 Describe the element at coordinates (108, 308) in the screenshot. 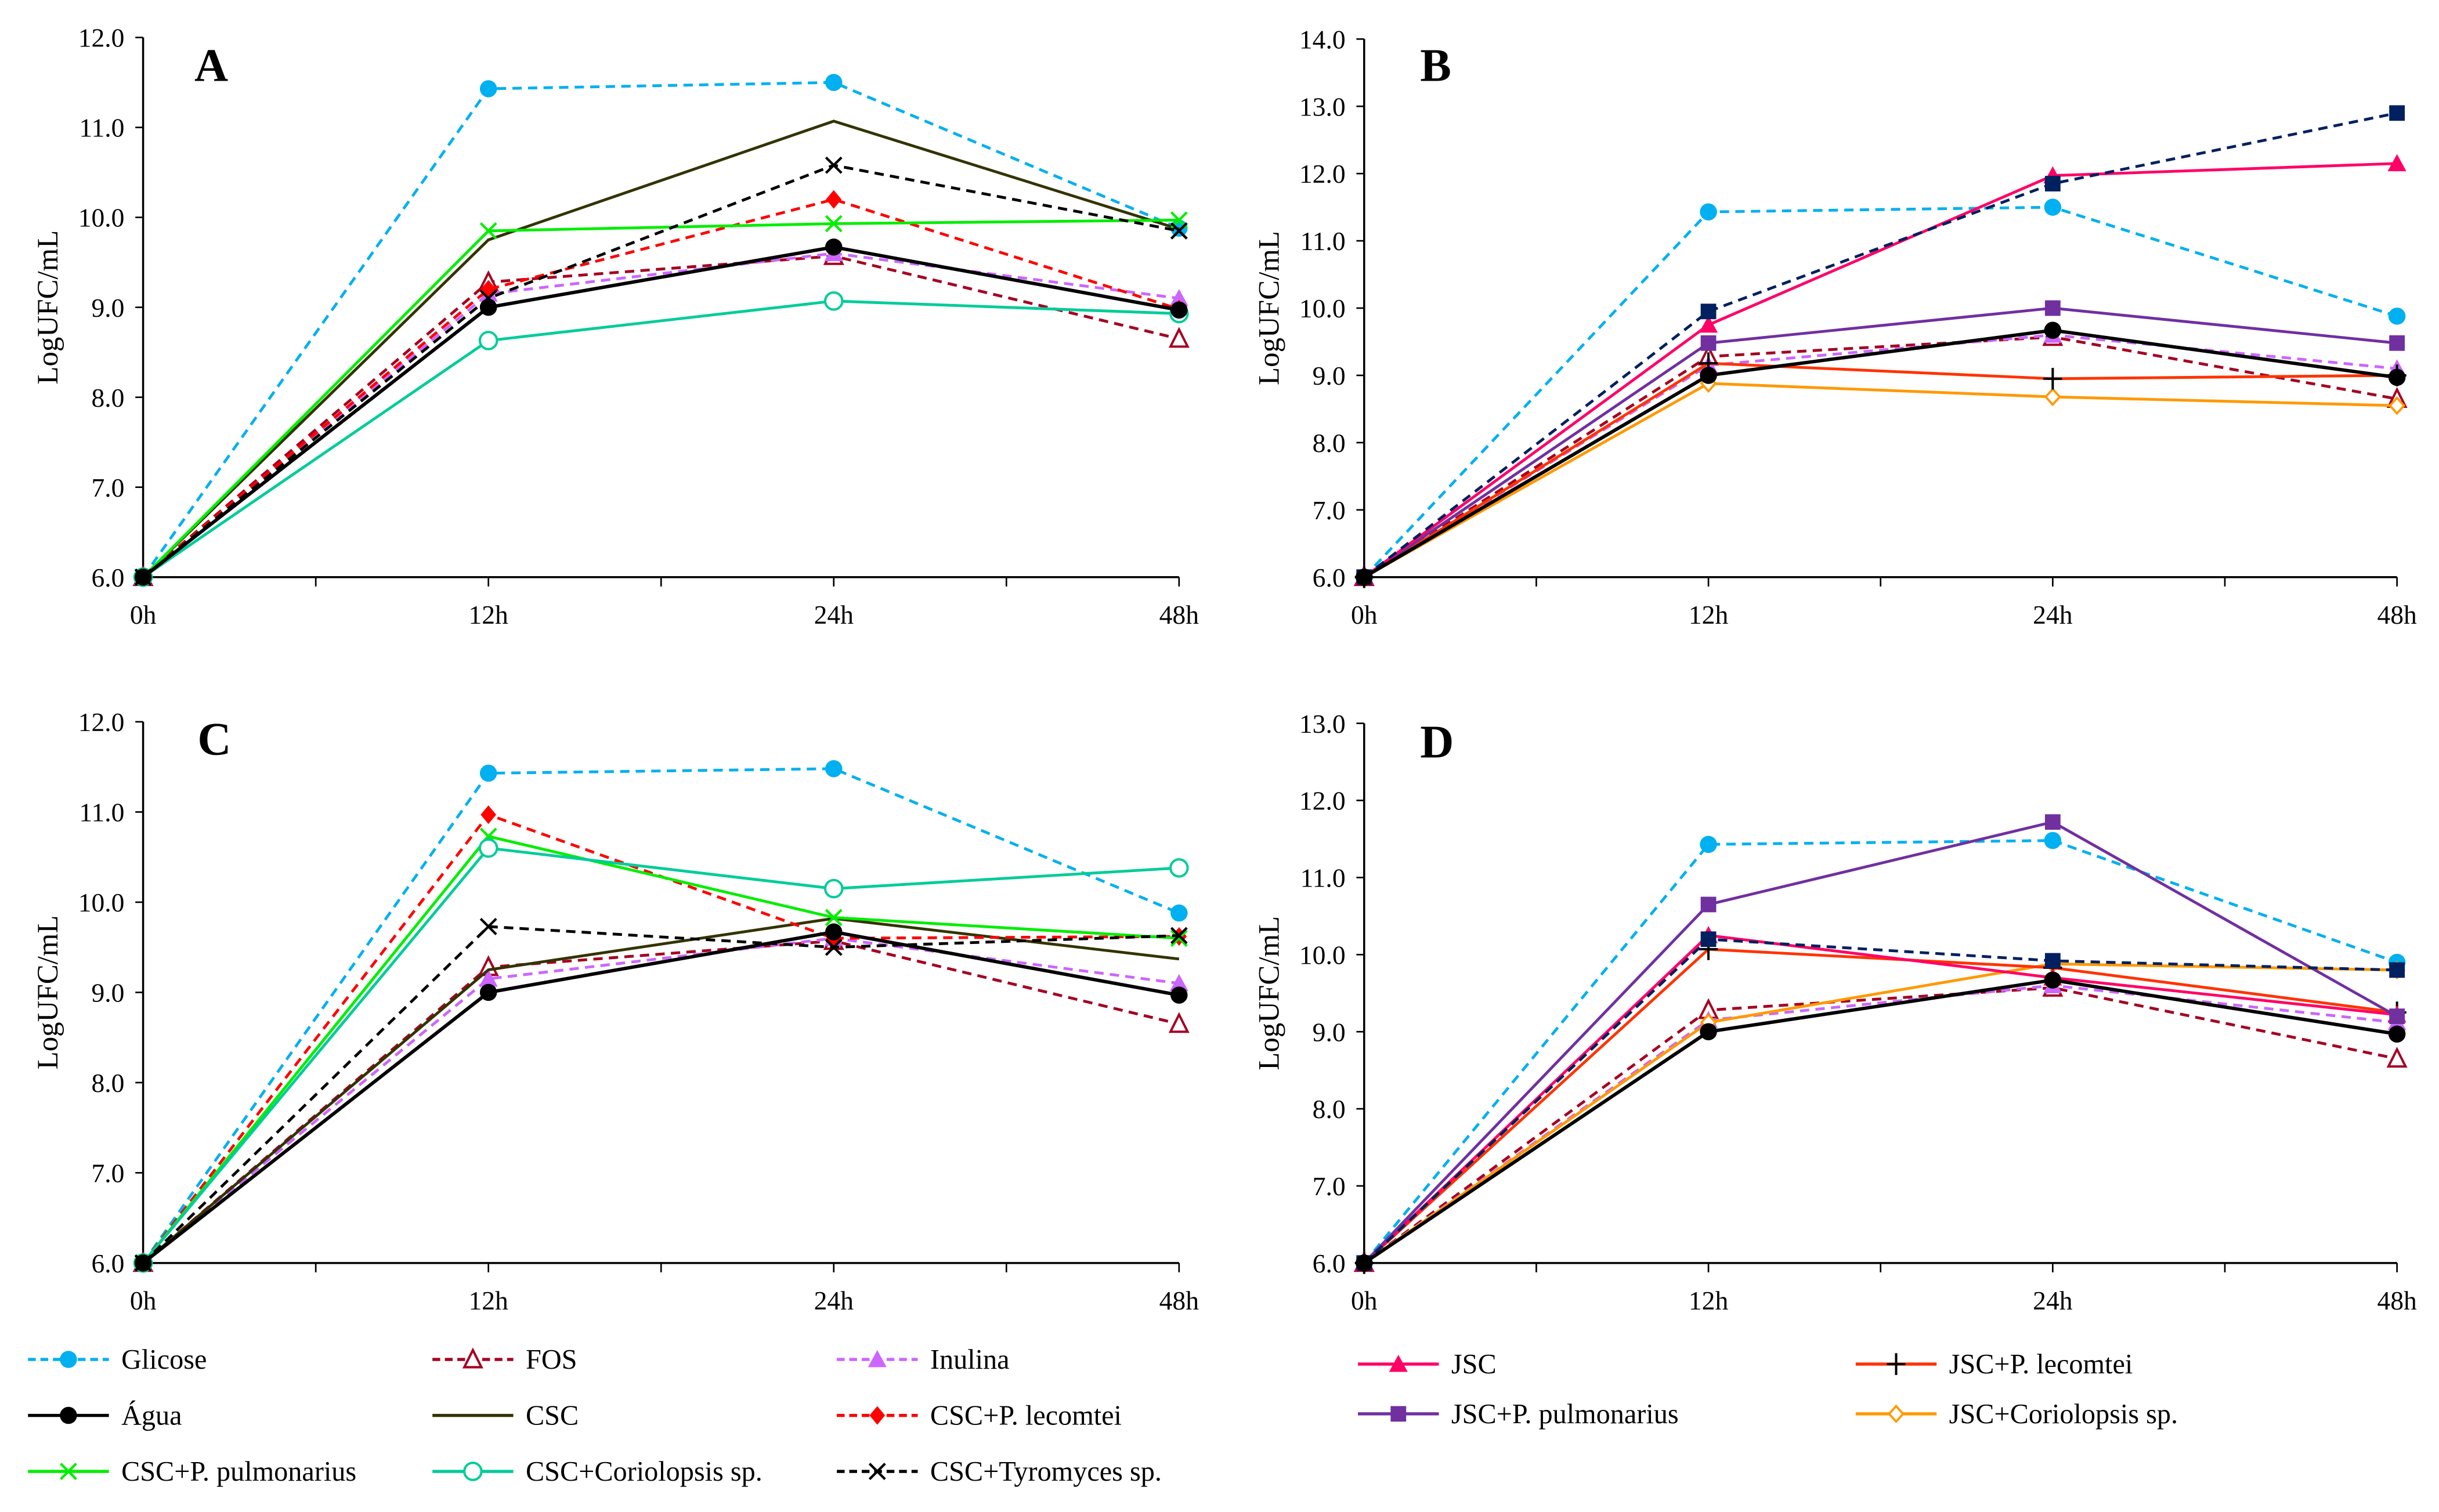

I see `y-tick-label: 9.0` at that location.